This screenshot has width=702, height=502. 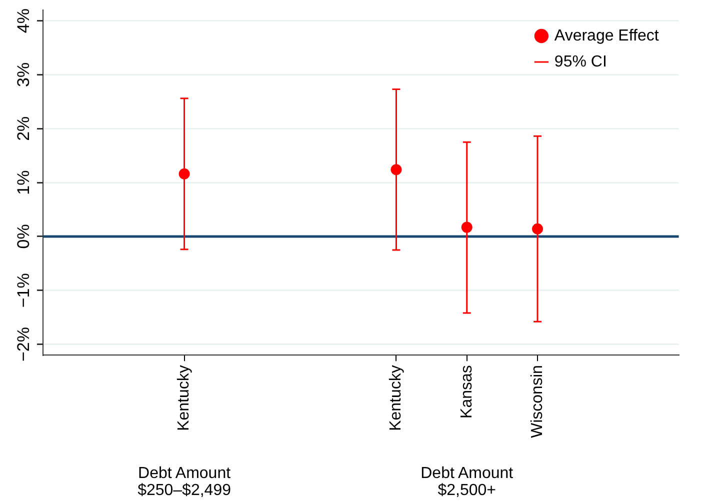 What do you see at coordinates (24, 290) in the screenshot?
I see `y-tick-label: −1%` at bounding box center [24, 290].